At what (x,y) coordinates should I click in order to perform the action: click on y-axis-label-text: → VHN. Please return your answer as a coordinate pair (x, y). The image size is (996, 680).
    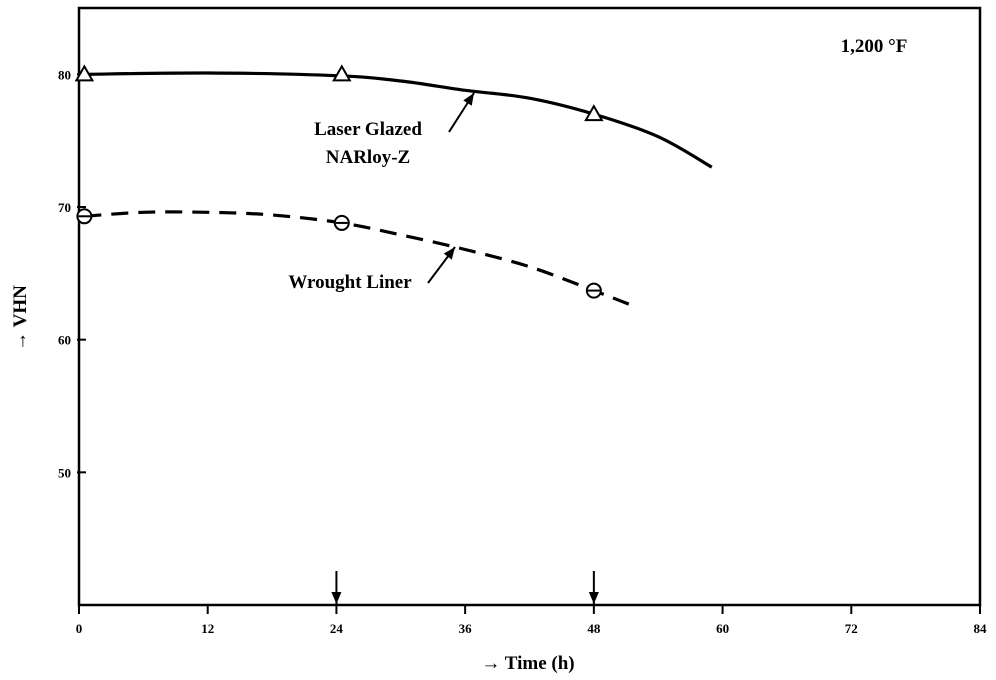
    Looking at the image, I should click on (20, 318).